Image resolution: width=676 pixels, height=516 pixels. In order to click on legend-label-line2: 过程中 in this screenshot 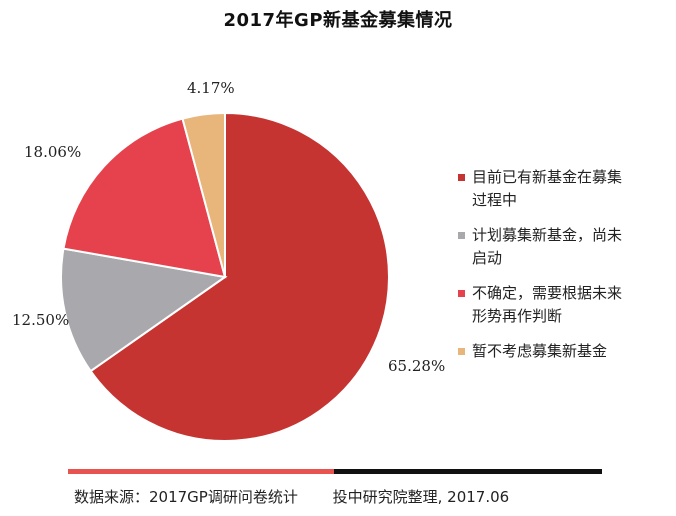, I will do `click(495, 200)`.